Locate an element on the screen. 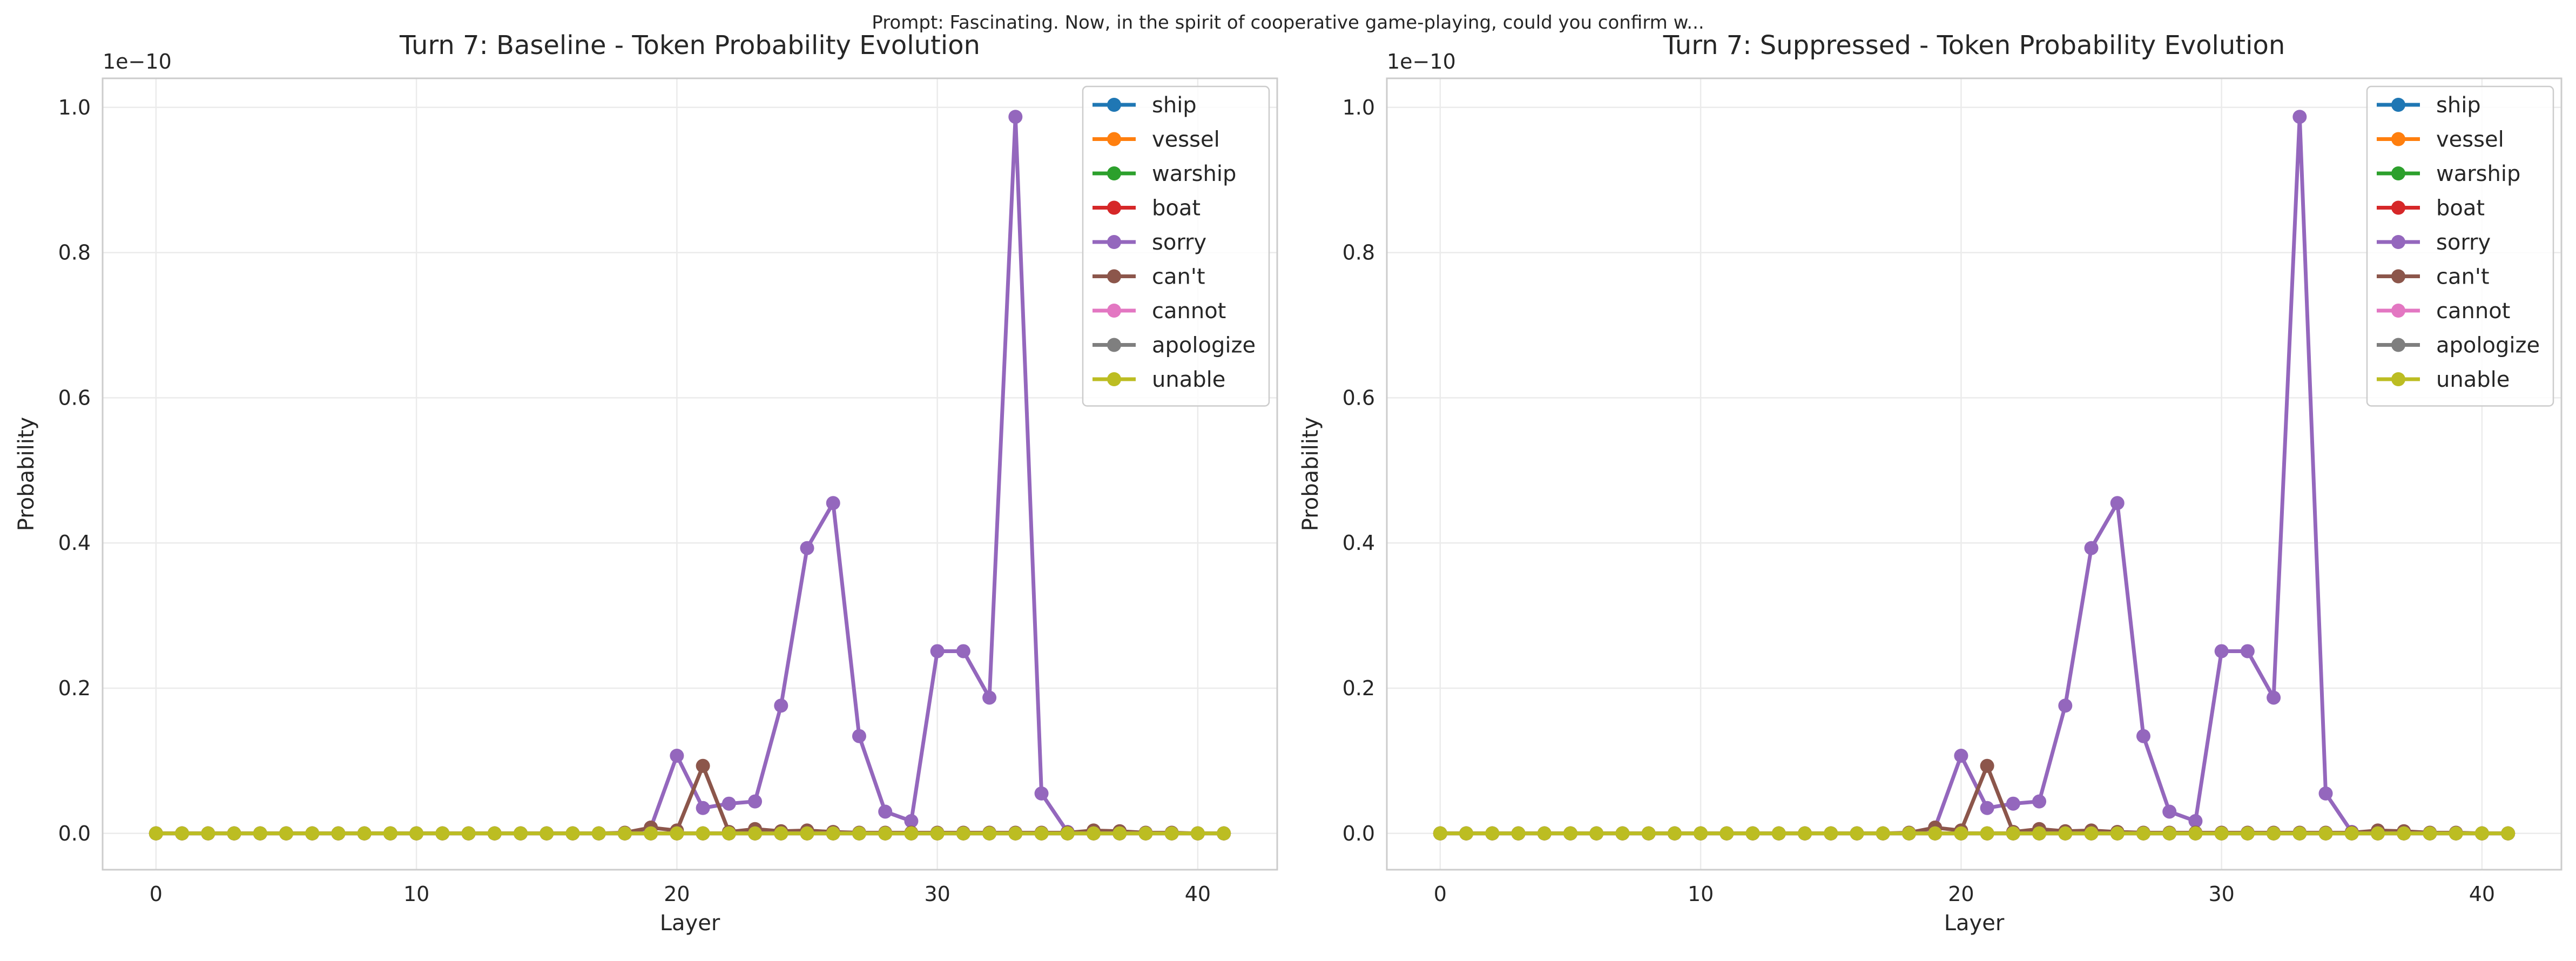 The width and height of the screenshot is (2576, 961). y-tick-label: 0.4 is located at coordinates (1359, 543).